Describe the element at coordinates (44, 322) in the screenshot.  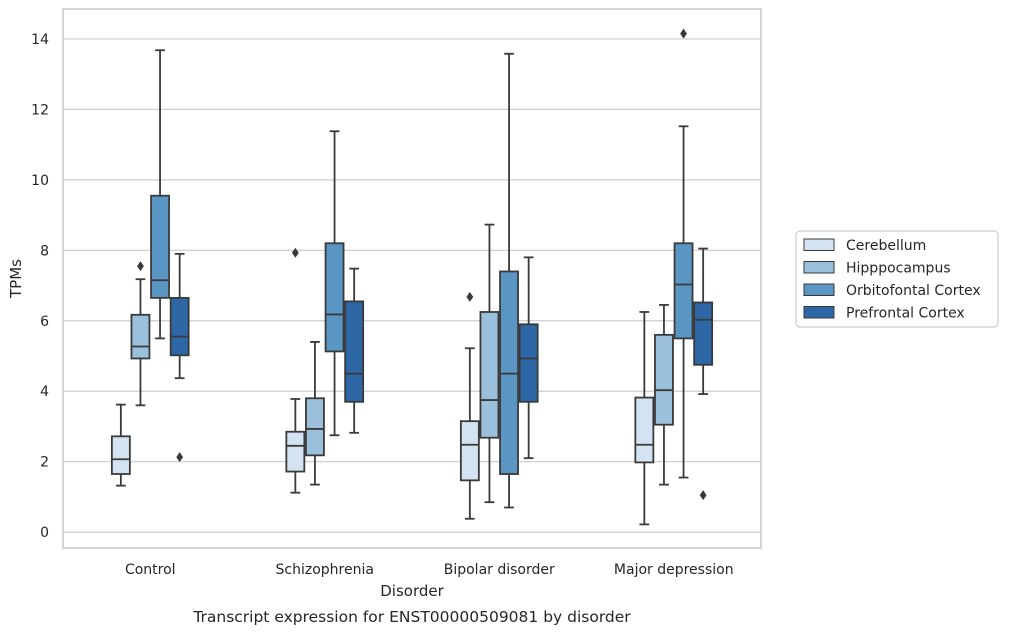
I see `y-tick-label: 6` at that location.